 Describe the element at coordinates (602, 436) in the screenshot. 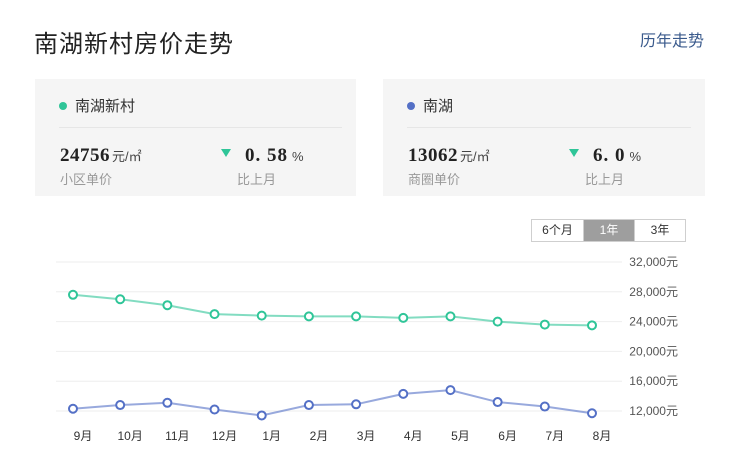

I see `x-tick-label: 8月` at that location.